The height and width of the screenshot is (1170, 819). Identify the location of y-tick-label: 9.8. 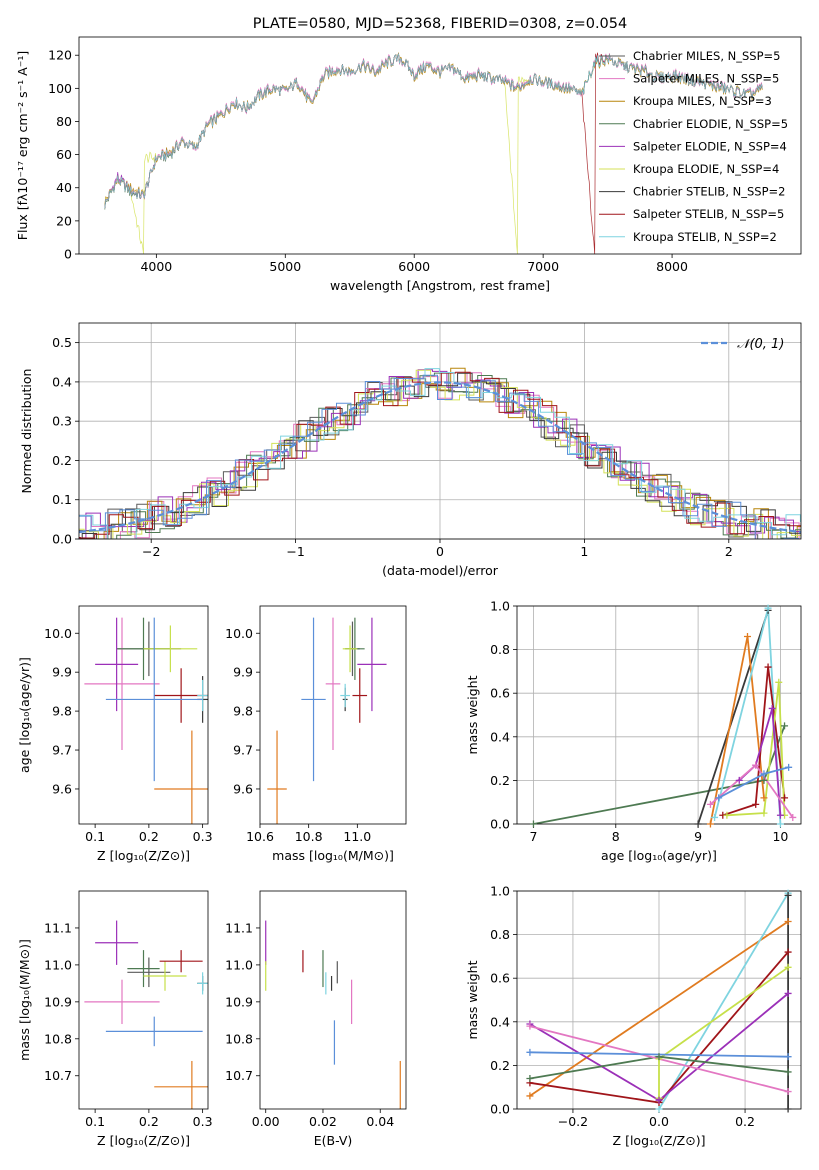
(243, 711).